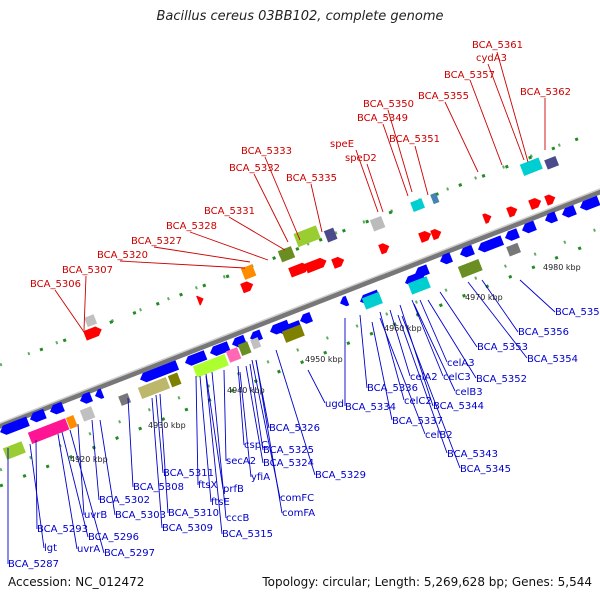 The width and height of the screenshot is (600, 600). I want to click on gene-label-bca5354: BCA_5354, so click(552, 359).